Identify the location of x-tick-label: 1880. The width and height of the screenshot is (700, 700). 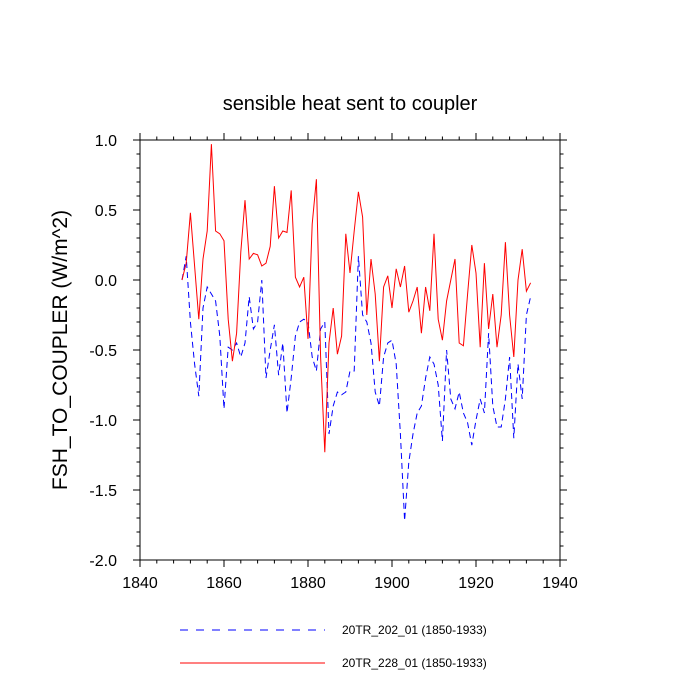
(308, 583).